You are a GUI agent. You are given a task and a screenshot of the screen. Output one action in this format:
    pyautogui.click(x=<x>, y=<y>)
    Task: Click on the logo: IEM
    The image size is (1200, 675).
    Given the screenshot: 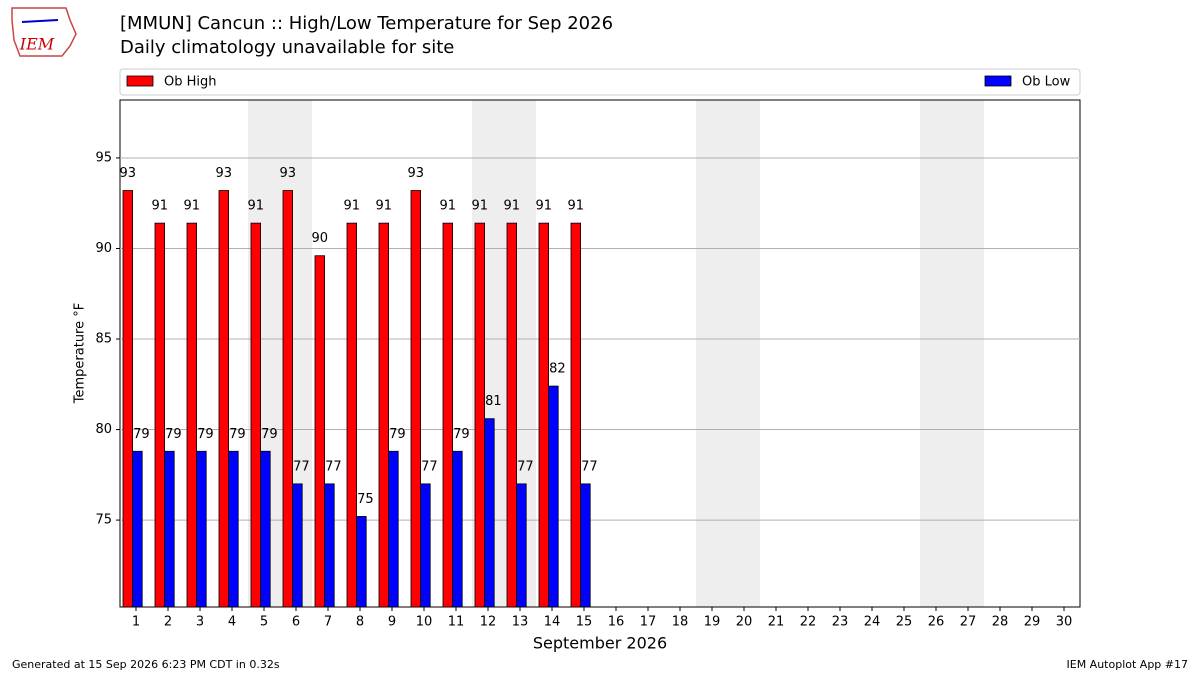 What is the action you would take?
    pyautogui.click(x=44, y=32)
    